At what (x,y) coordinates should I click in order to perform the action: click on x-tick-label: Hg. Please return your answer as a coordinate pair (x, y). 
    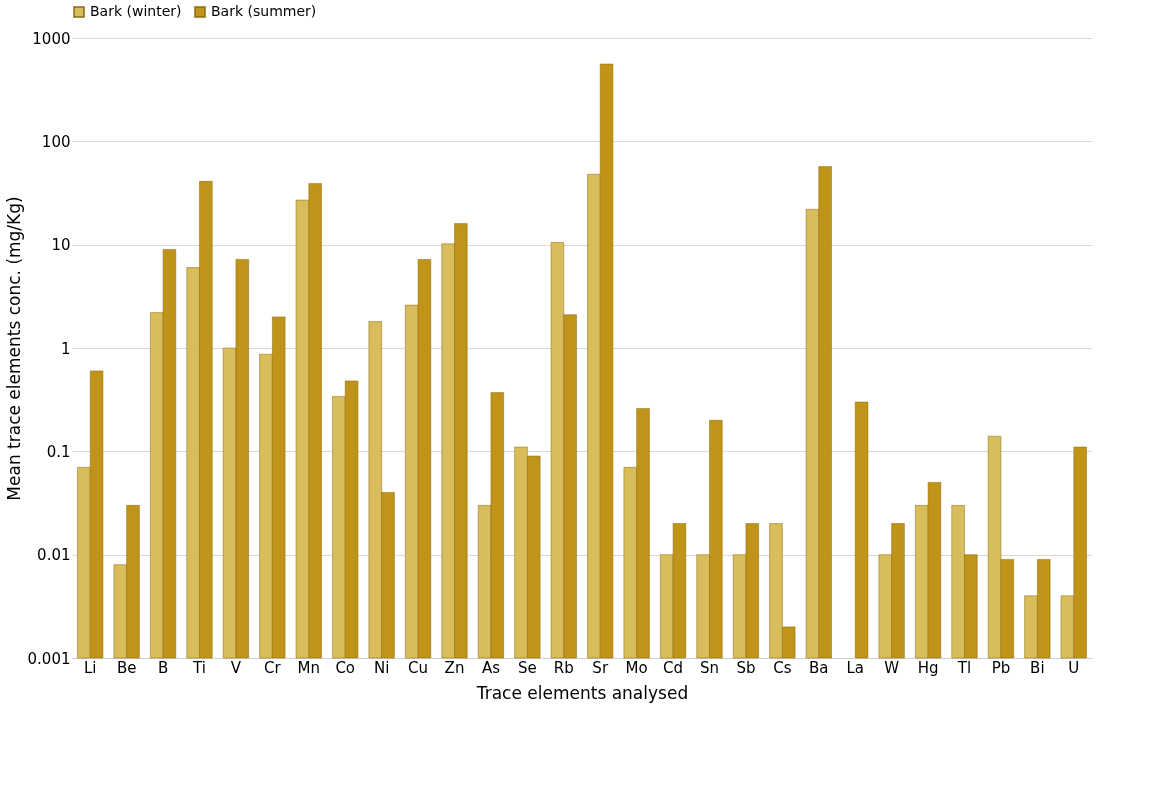
    Looking at the image, I should click on (928, 667).